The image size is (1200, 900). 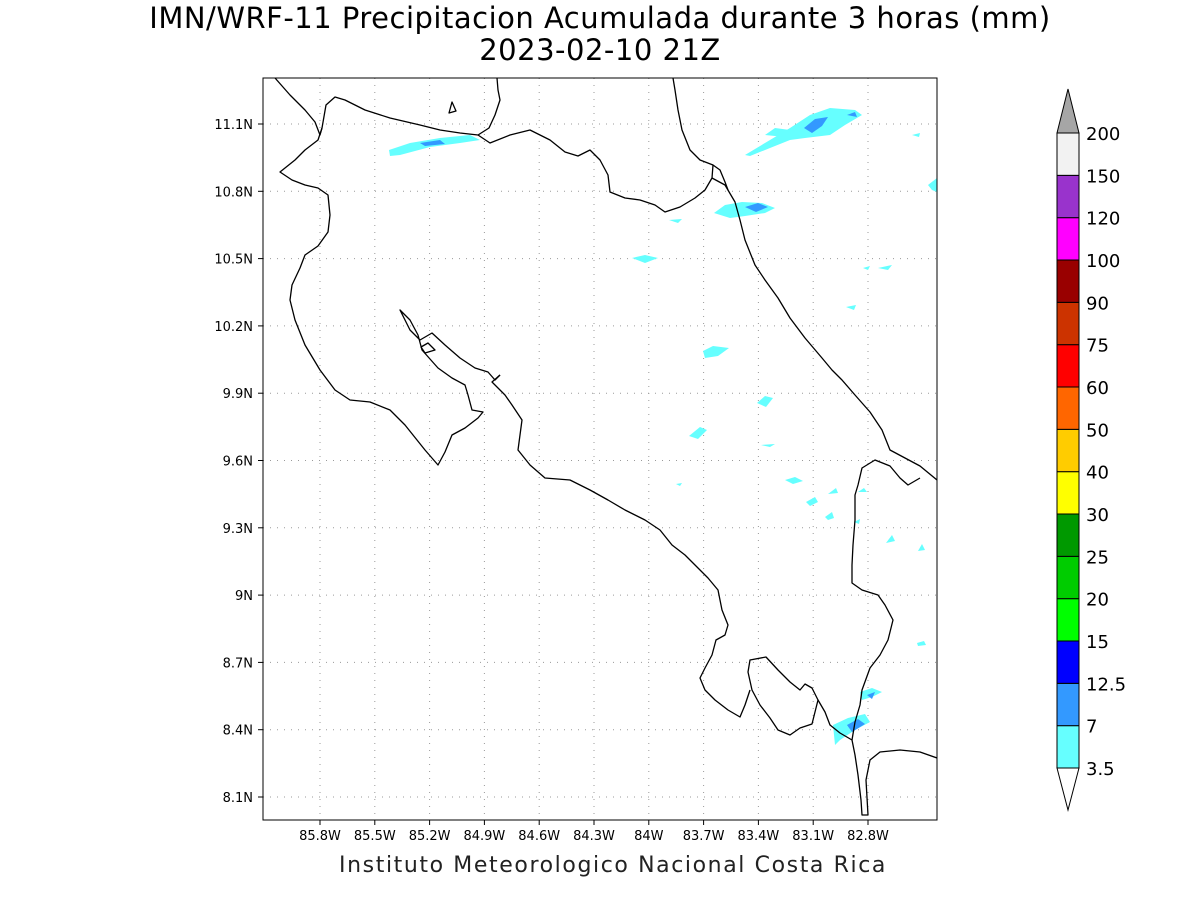 I want to click on lat-tick-label: 11.1N, so click(x=233, y=125).